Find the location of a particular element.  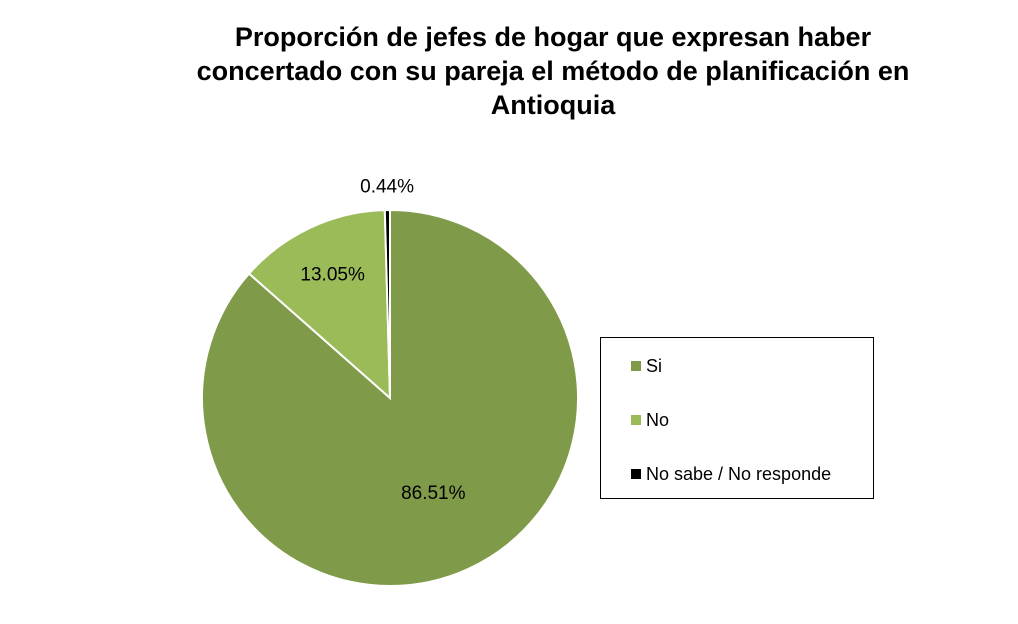

pie-slice-no-sabe is located at coordinates (387, 303).